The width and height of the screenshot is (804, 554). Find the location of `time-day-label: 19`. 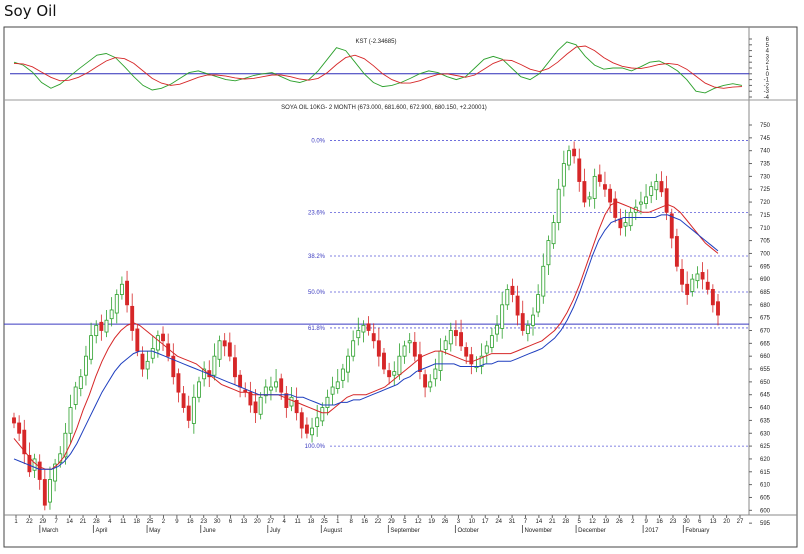

time-day-label: 19 is located at coordinates (606, 522).